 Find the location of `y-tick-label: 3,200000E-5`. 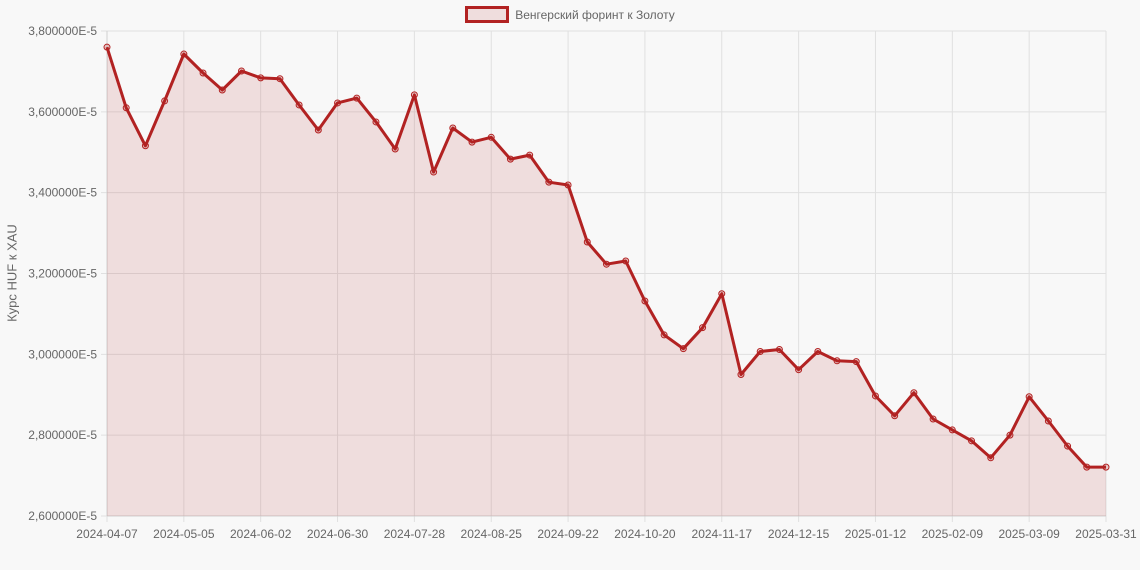

y-tick-label: 3,200000E-5 is located at coordinates (62, 274).